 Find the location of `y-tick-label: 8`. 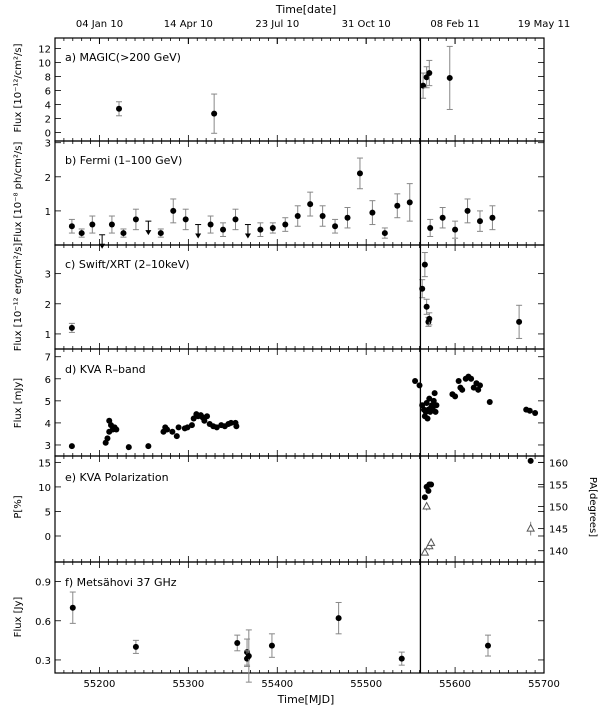

y-tick-label: 8 is located at coordinates (48, 78).